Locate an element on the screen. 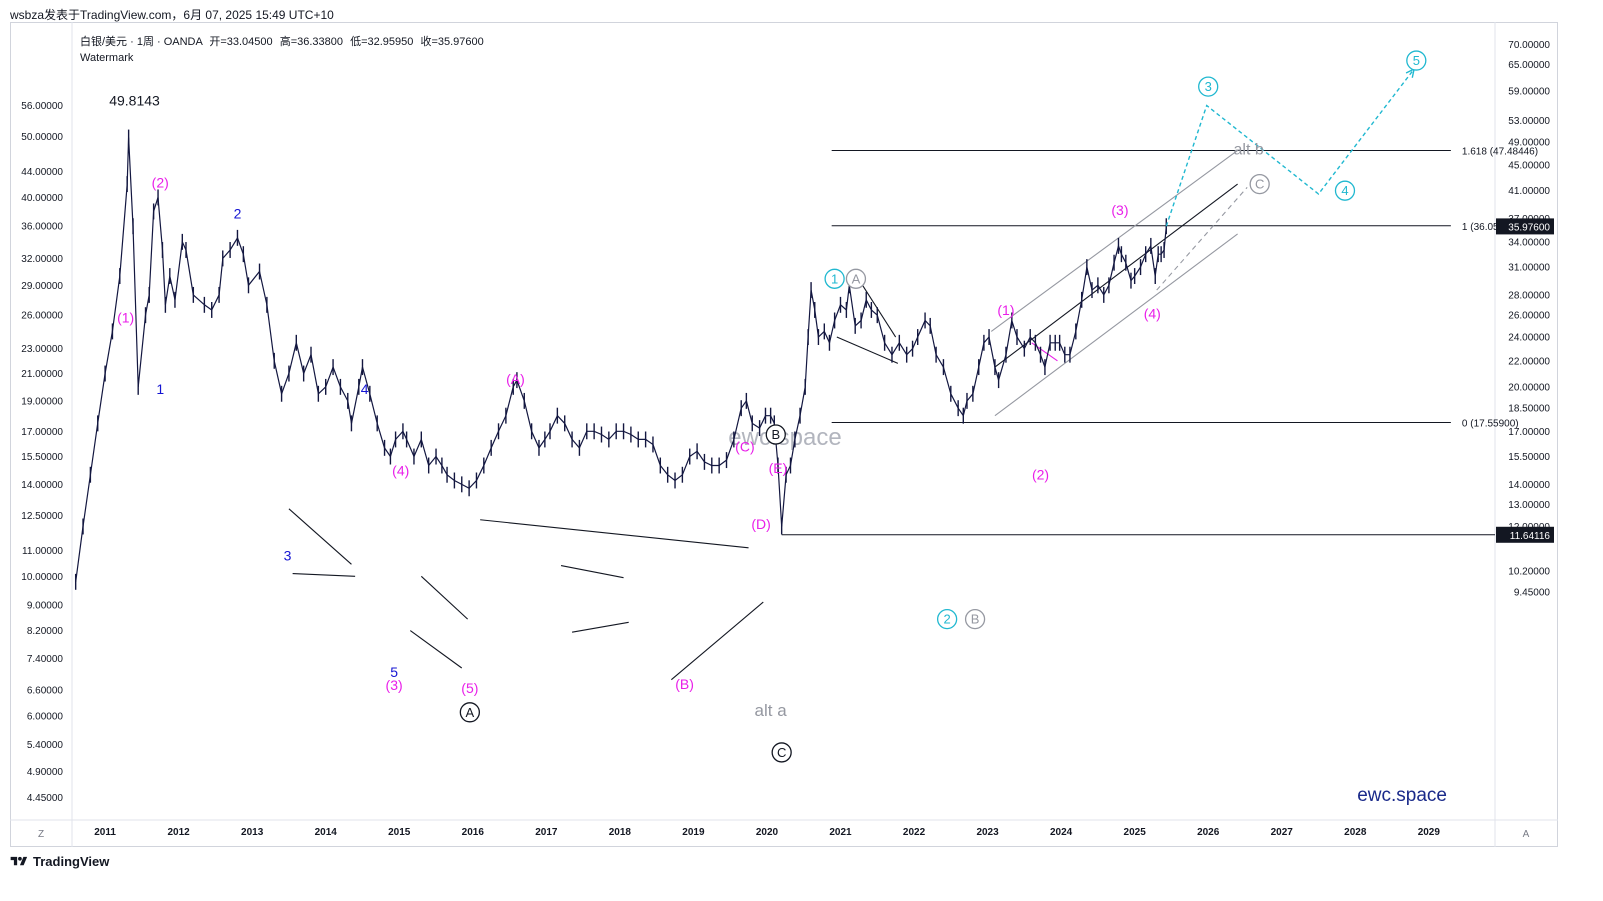  wave-circle-label: 1 is located at coordinates (834, 278).